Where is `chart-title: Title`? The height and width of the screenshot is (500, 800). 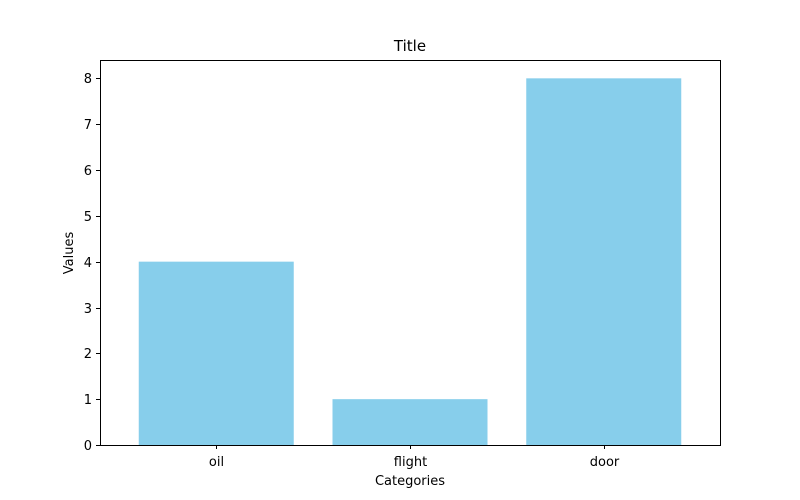
chart-title: Title is located at coordinates (409, 46).